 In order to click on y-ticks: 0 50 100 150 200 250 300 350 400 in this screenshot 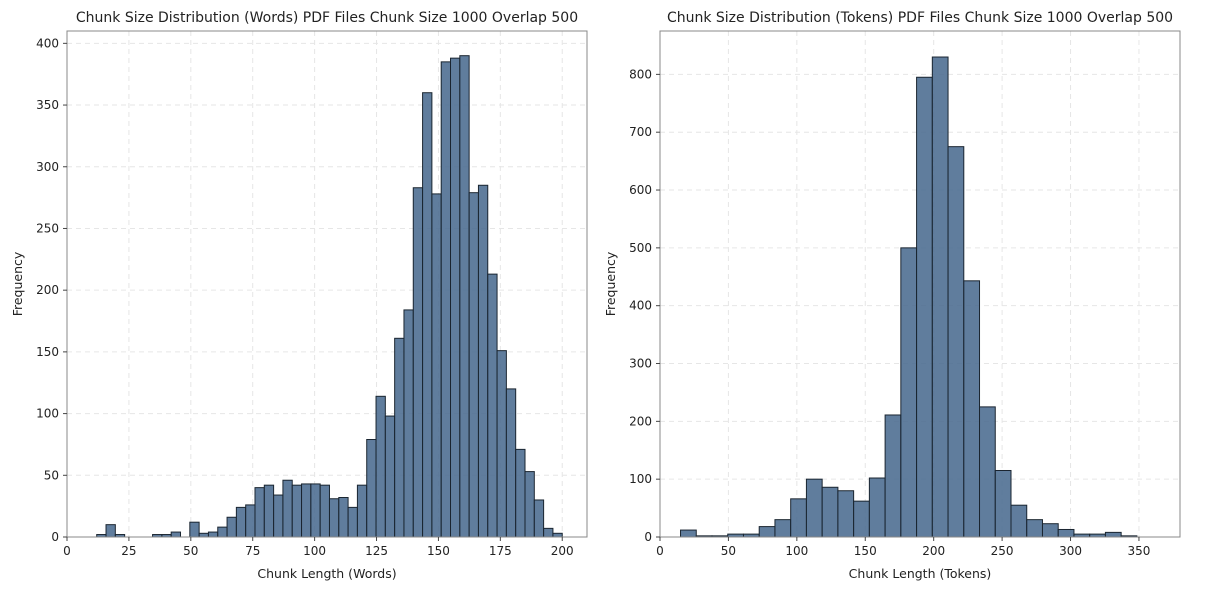, I will do `click(51, 290)`.